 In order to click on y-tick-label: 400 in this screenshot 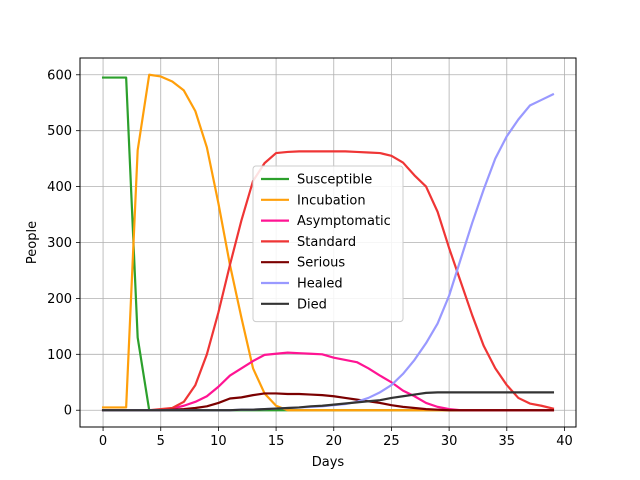, I will do `click(59, 187)`.